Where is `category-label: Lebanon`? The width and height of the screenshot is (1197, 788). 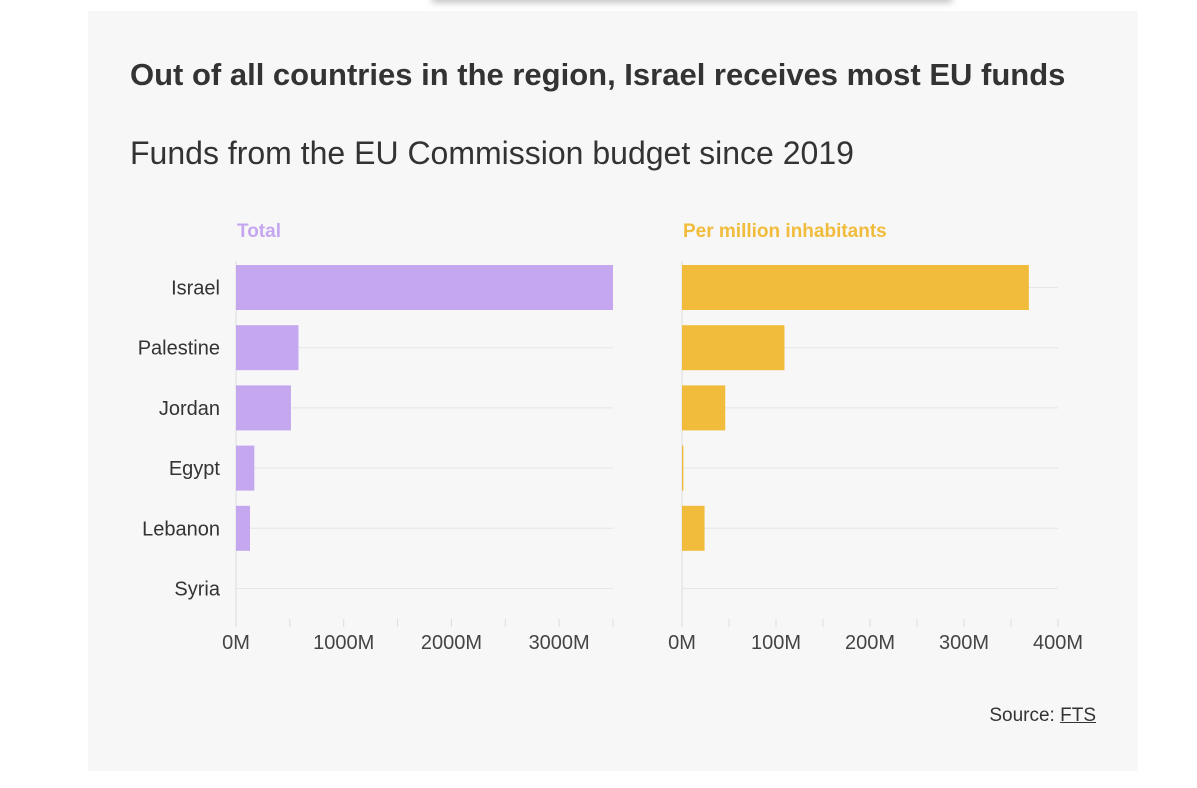
category-label: Lebanon is located at coordinates (181, 529).